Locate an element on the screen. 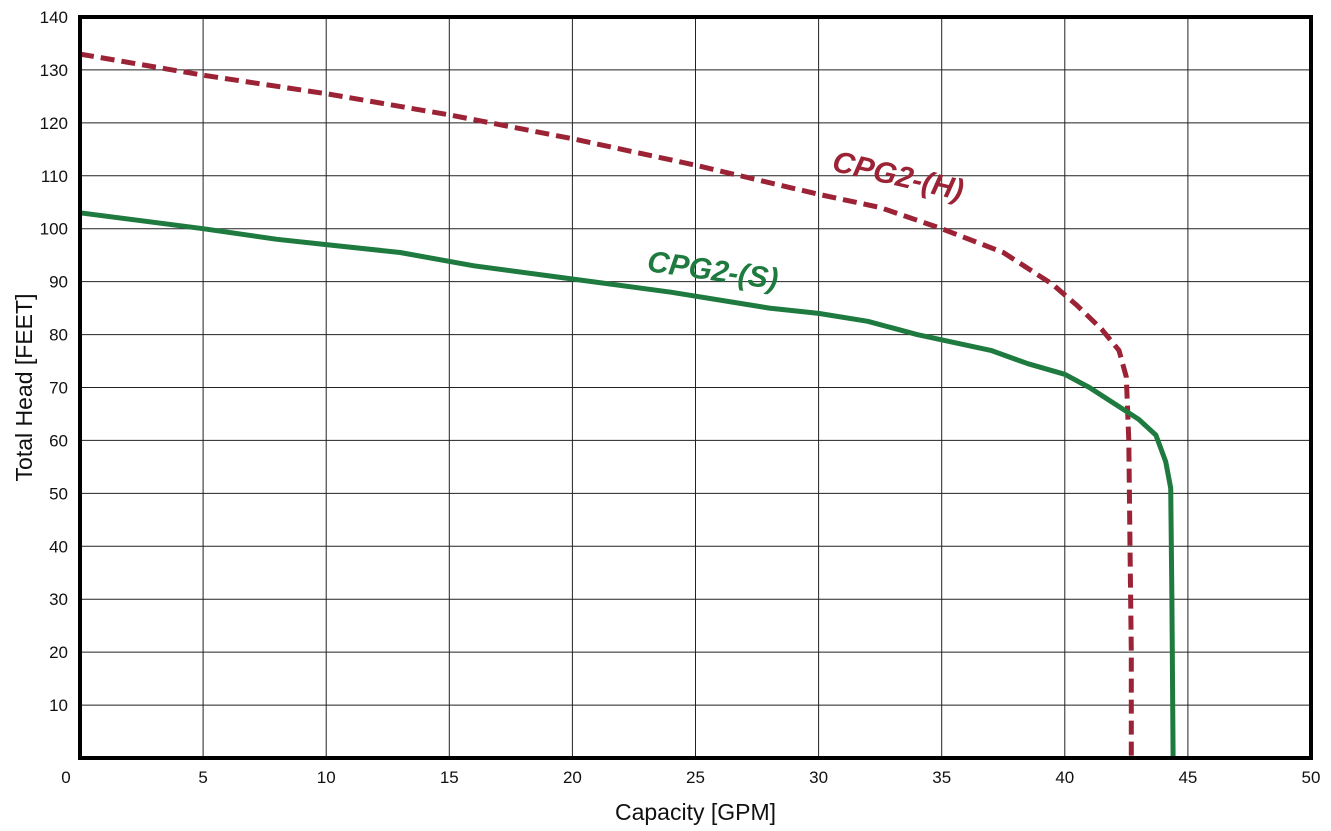  y-tick-label: 60 is located at coordinates (58, 440).